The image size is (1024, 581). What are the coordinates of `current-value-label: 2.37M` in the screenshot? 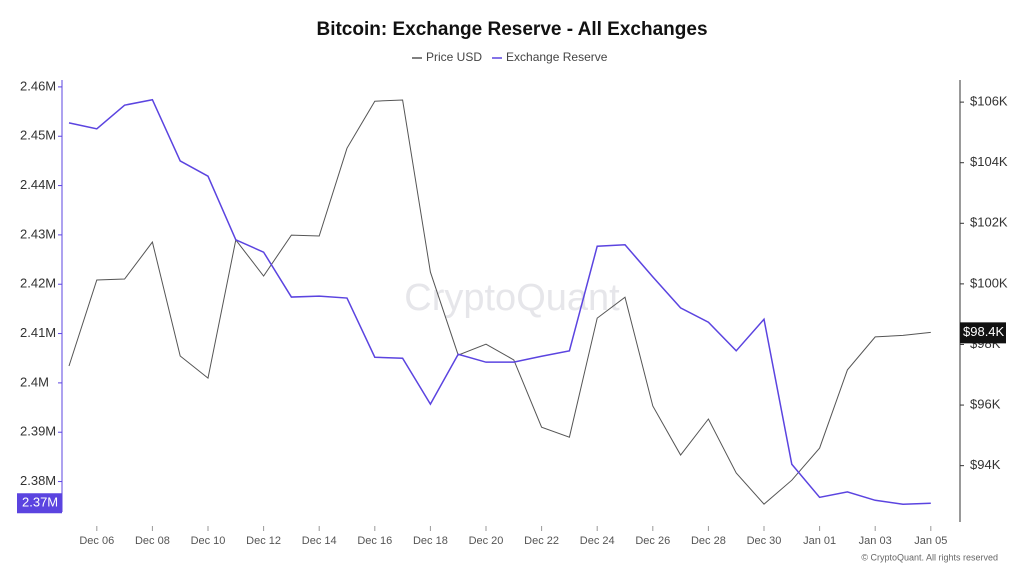 It's located at (40, 502).